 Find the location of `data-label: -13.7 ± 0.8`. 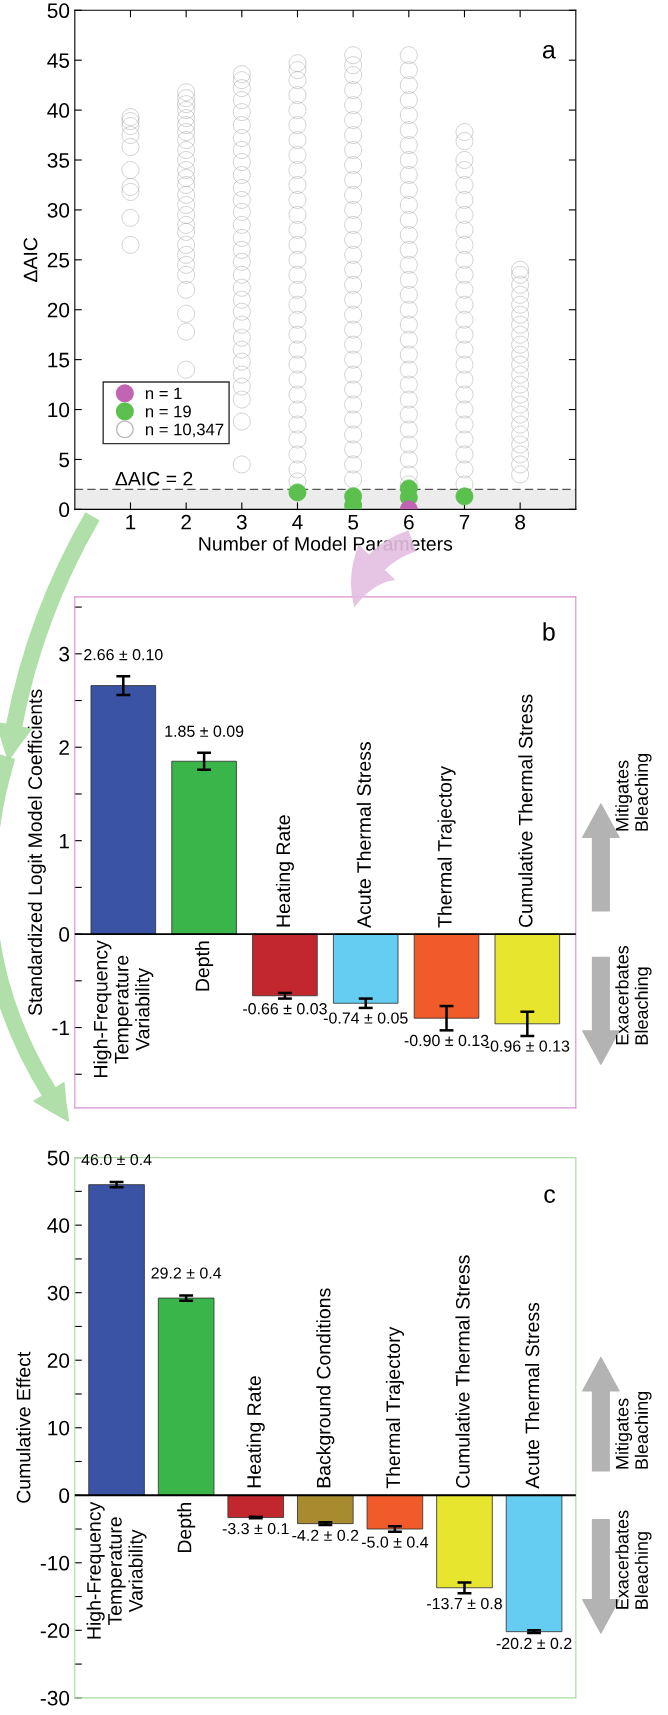

data-label: -13.7 ± 0.8 is located at coordinates (464, 1603).